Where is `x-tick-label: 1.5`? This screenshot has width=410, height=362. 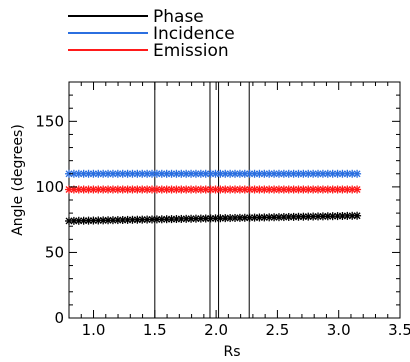
x-tick-label: 1.5 is located at coordinates (155, 330).